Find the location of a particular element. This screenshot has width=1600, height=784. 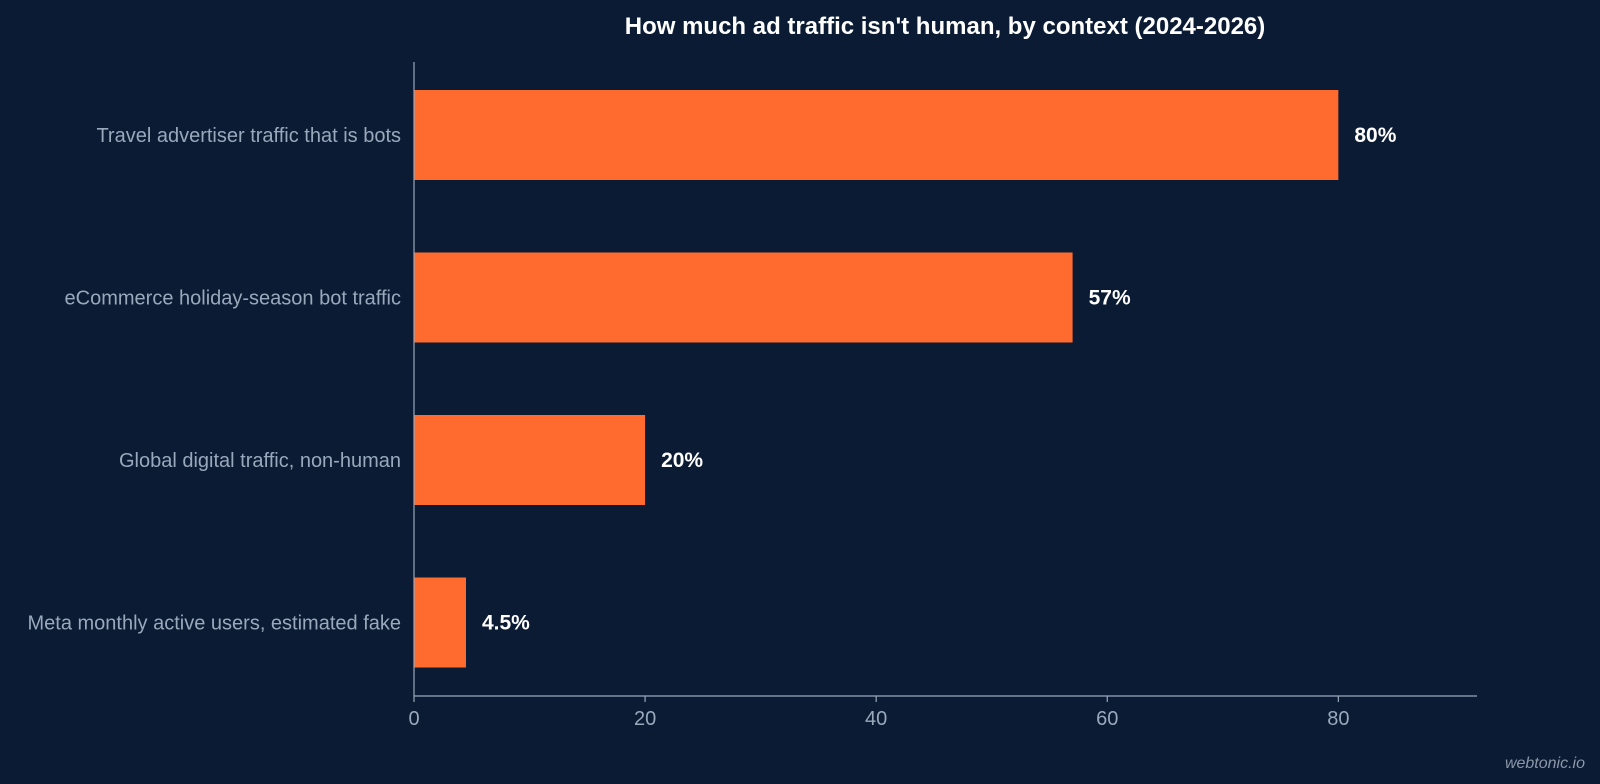

value-label: 4.5% is located at coordinates (506, 623).